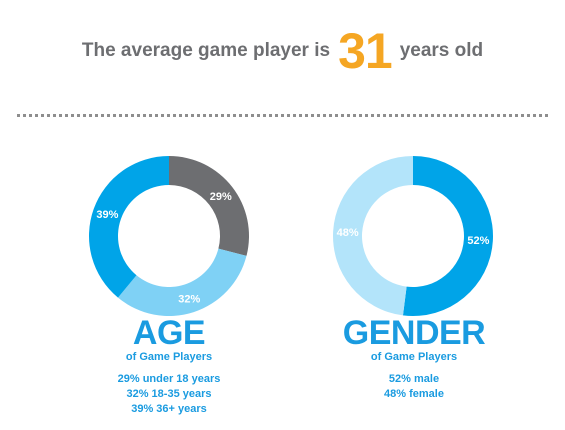  I want to click on age-legend-line: 39% 36+ years, so click(169, 409).